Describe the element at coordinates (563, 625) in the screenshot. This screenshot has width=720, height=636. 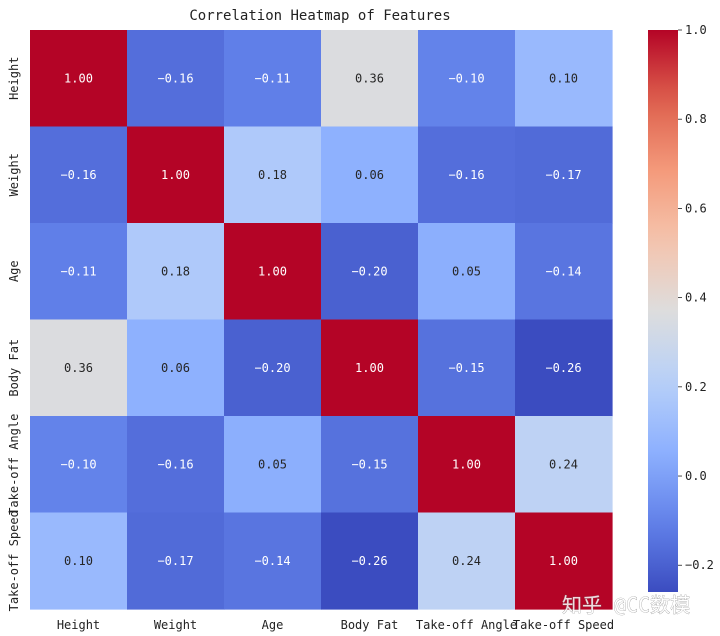
I see `x-tick-label-take-off-speed: Take-off Speed` at that location.